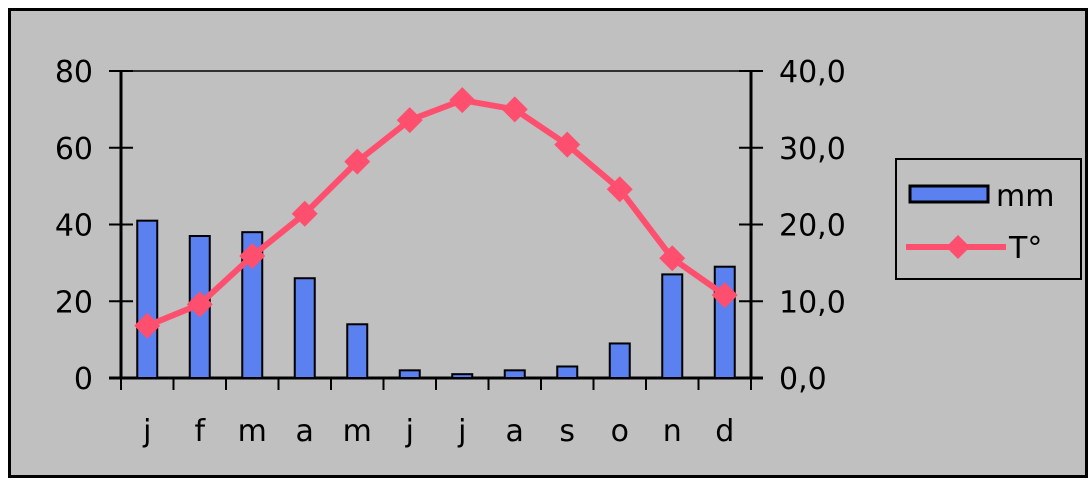 This screenshot has width=1092, height=482. I want to click on legend-swatch-mm, so click(949, 194).